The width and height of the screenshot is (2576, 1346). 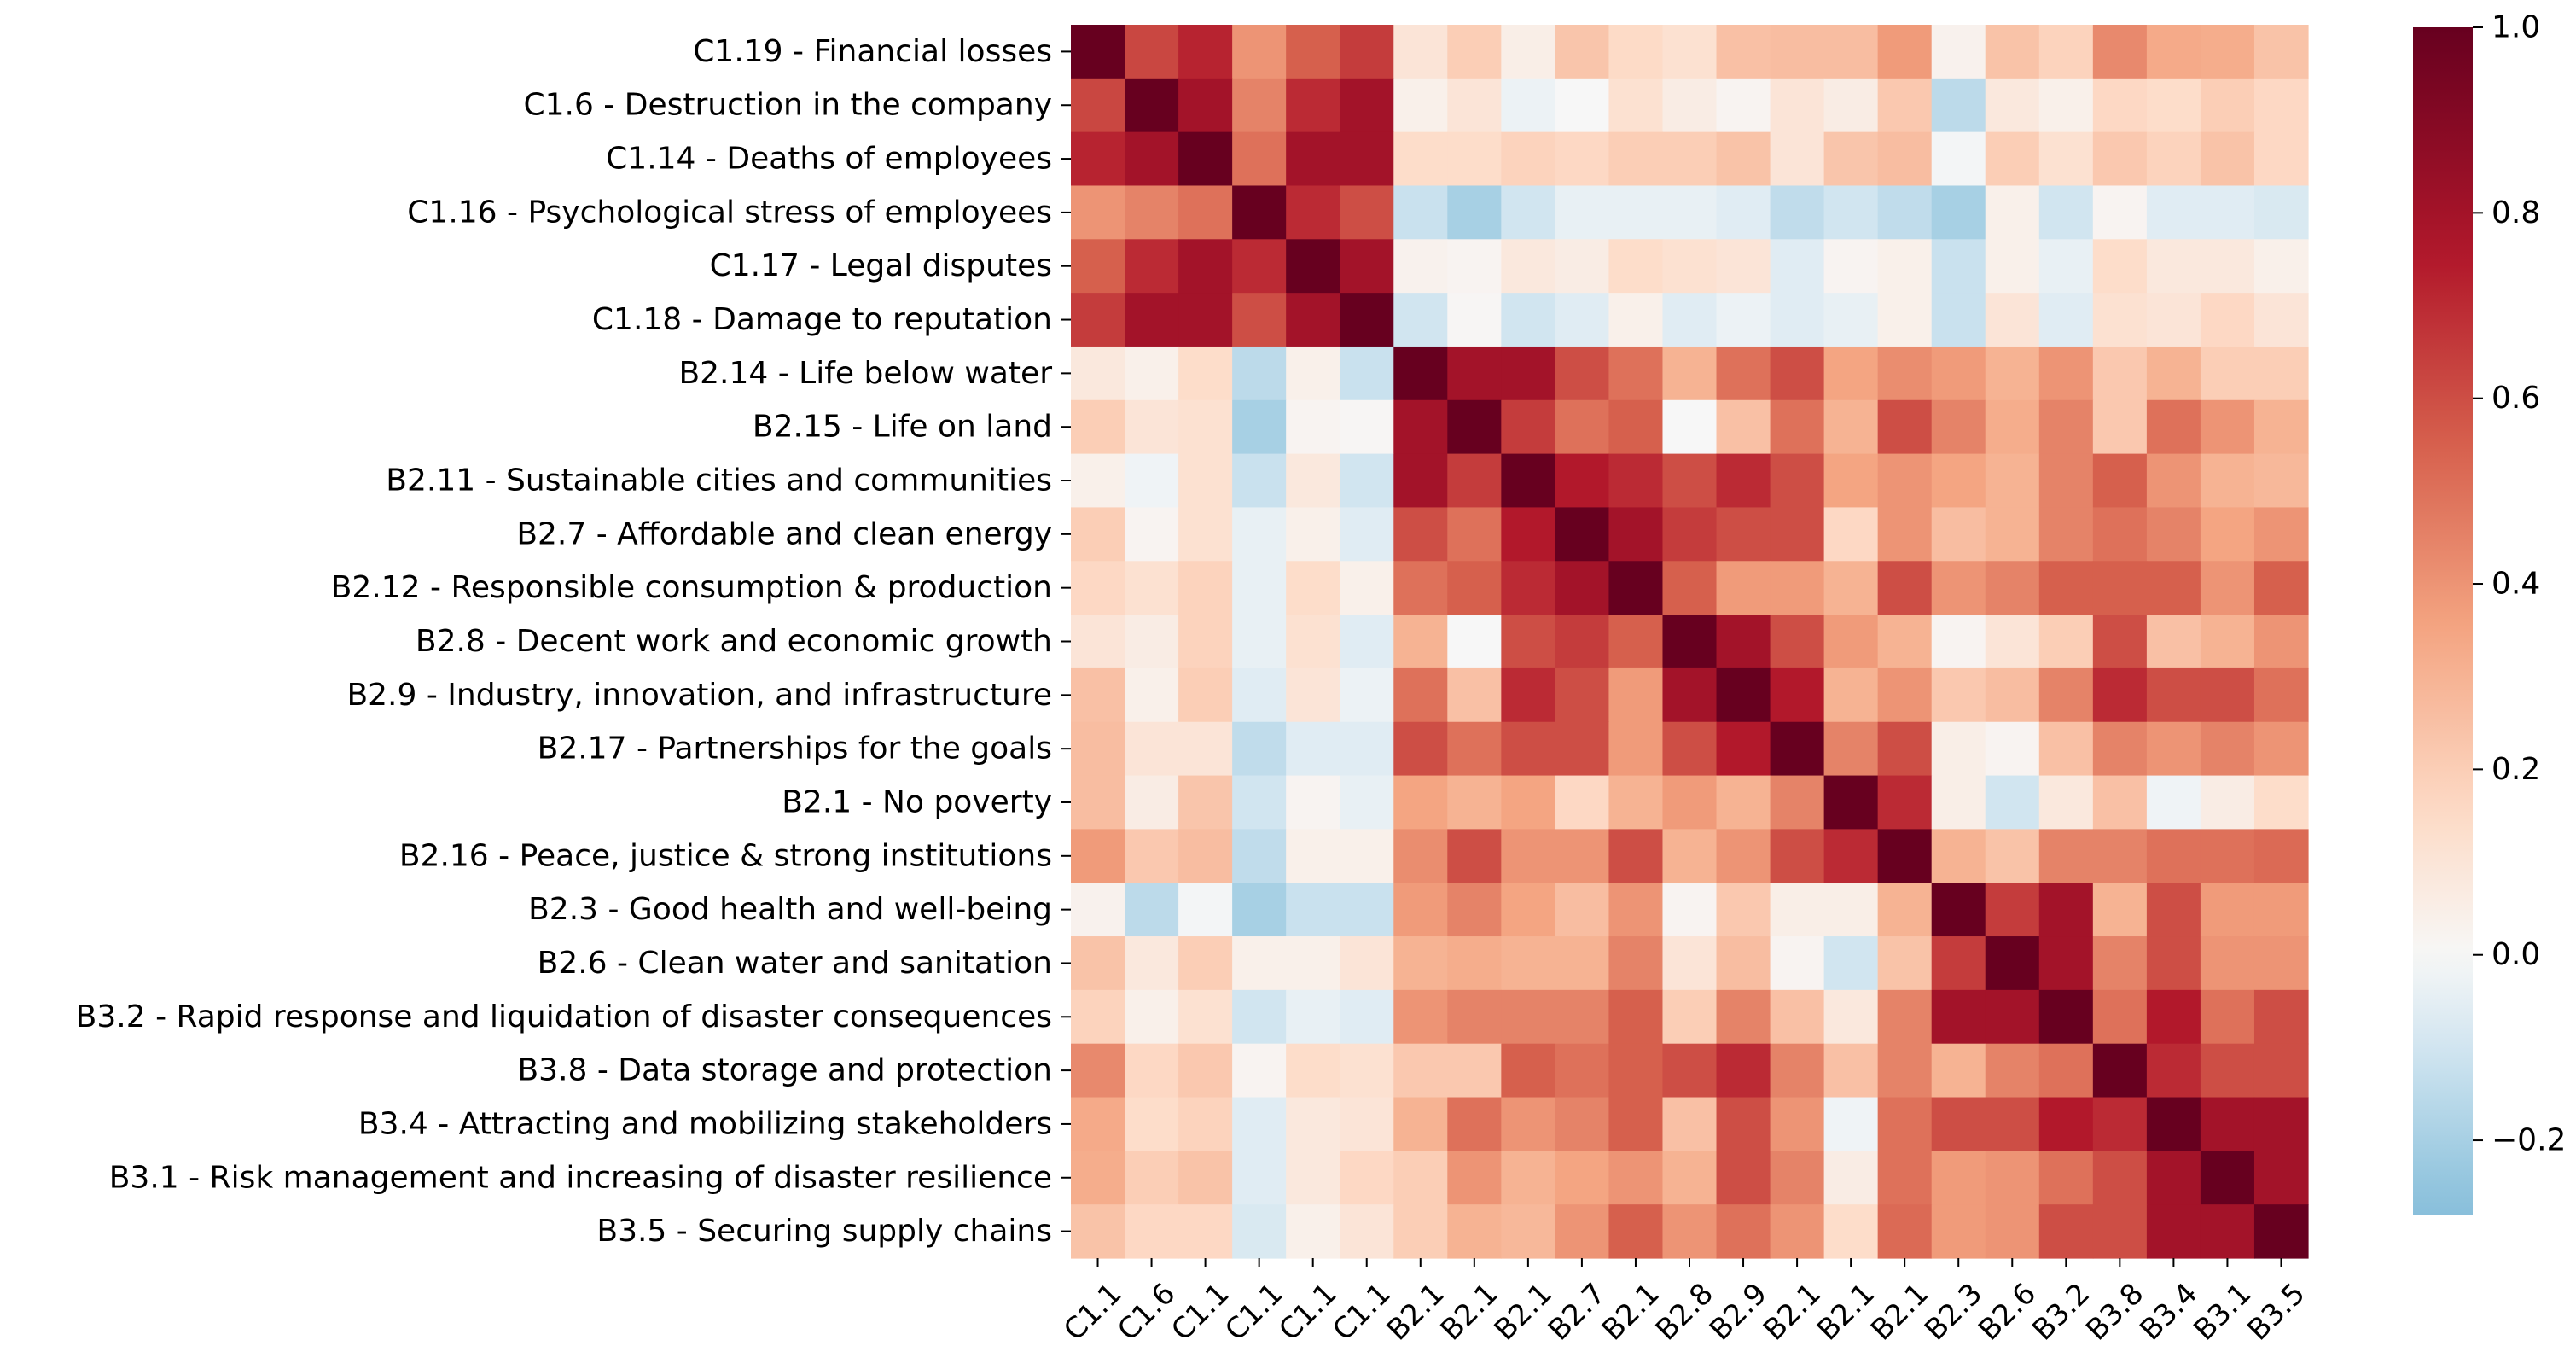 I want to click on column-label: C1.1, so click(x=1361, y=1312).